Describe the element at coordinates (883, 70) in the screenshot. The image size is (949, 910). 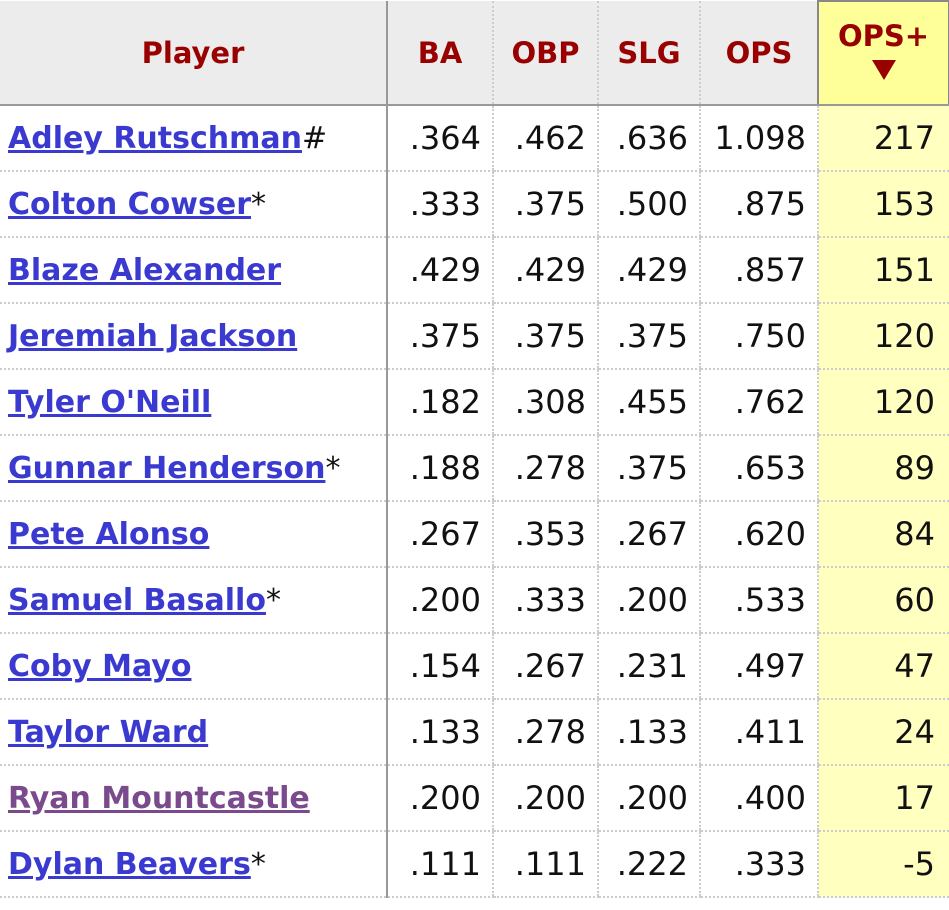
I see `sort-arrow` at that location.